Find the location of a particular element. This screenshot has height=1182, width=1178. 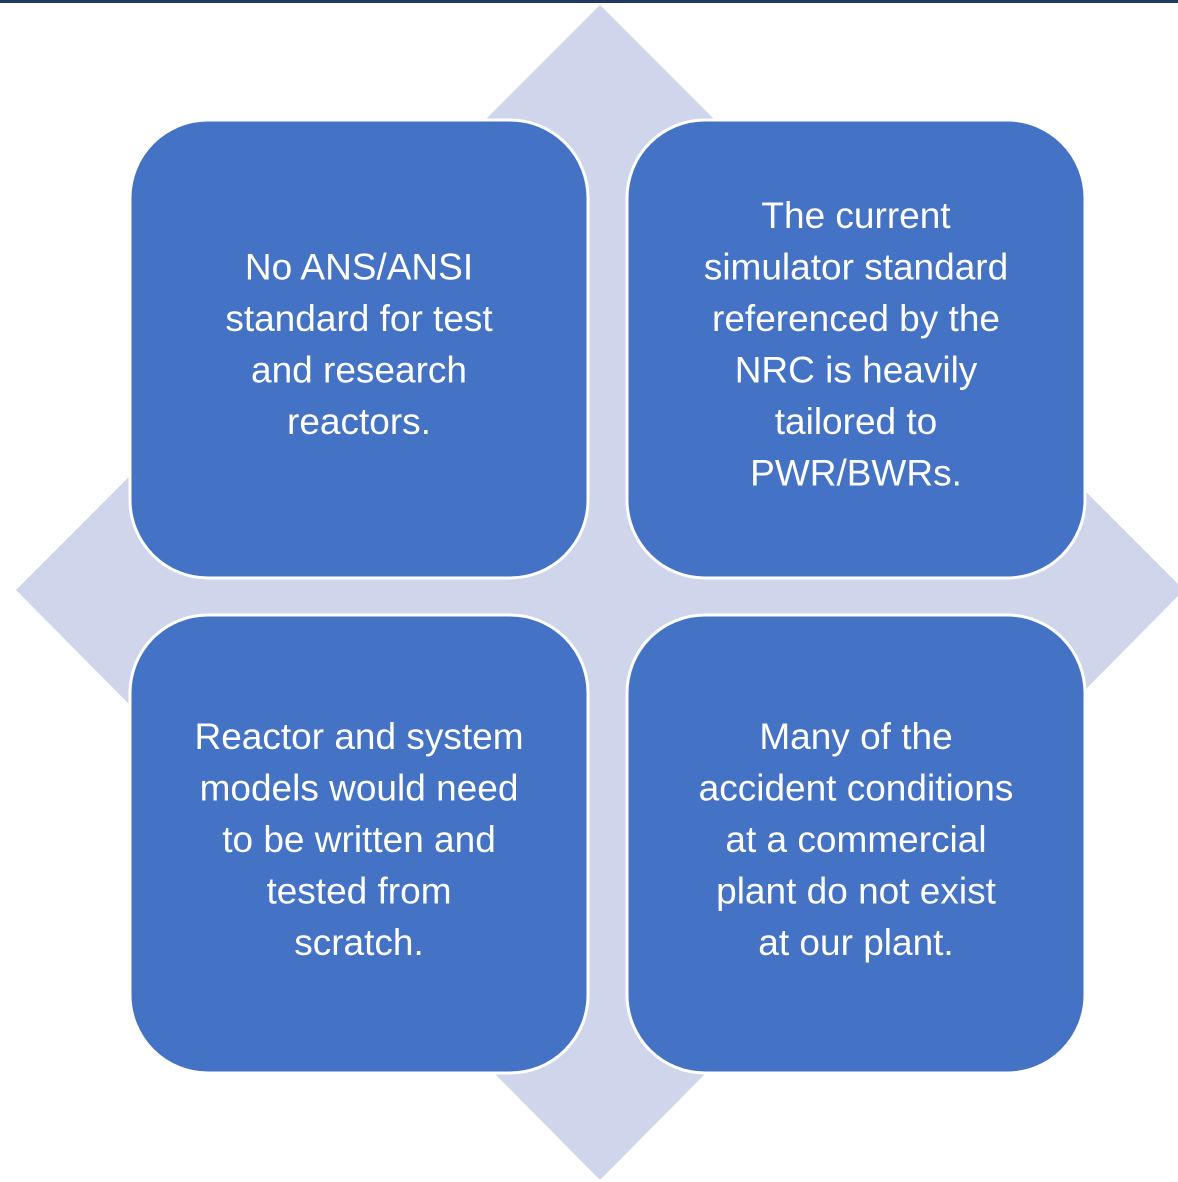

node-text: tested from is located at coordinates (358, 890).